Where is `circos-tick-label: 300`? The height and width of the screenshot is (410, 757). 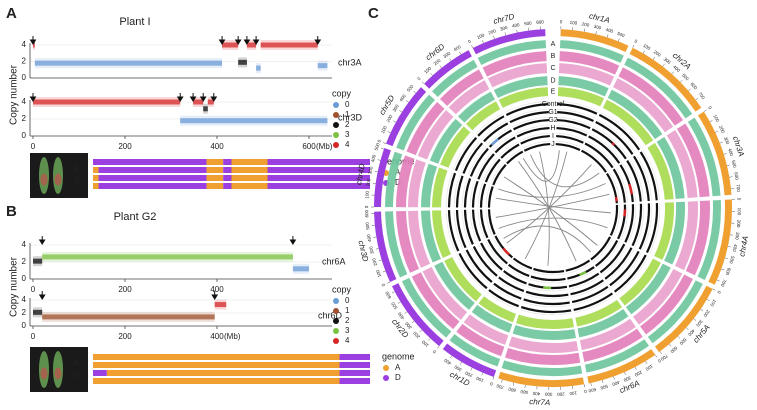
circos-tick-label: 300 is located at coordinates (699, 323).